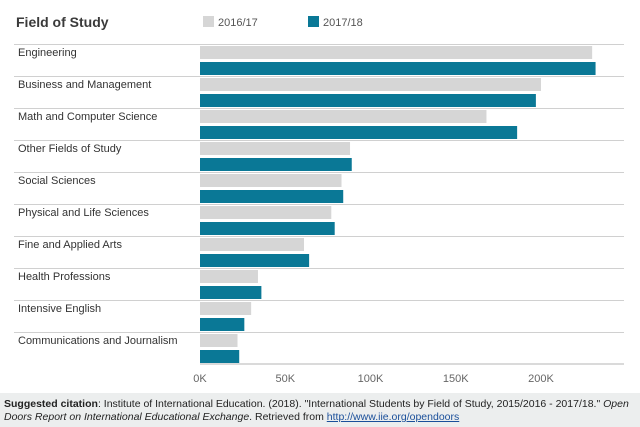 The height and width of the screenshot is (427, 640). Describe the element at coordinates (343, 23) in the screenshot. I see `legend-label-2017-18: 2017/18` at that location.